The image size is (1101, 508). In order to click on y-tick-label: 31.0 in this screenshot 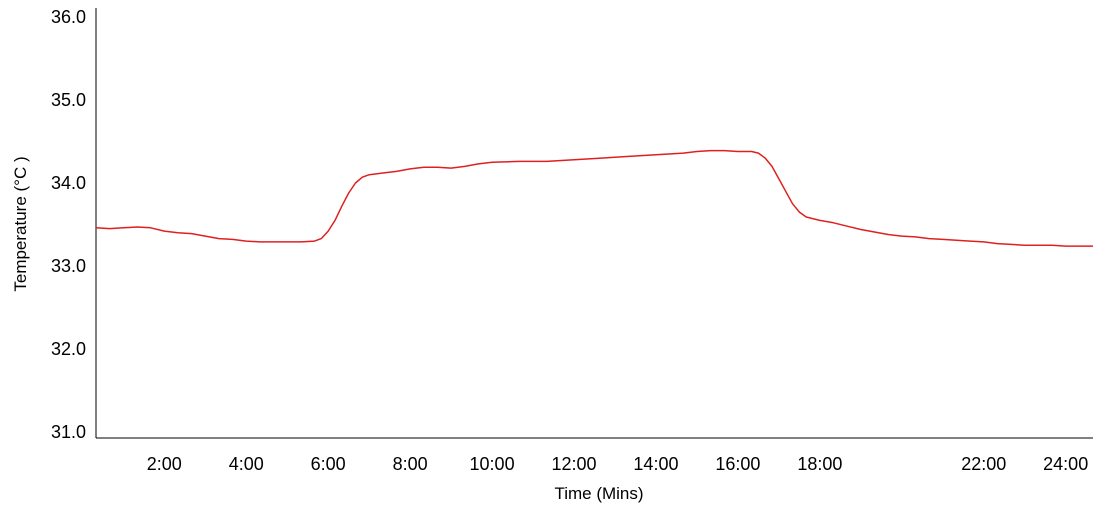, I will do `click(68, 432)`.